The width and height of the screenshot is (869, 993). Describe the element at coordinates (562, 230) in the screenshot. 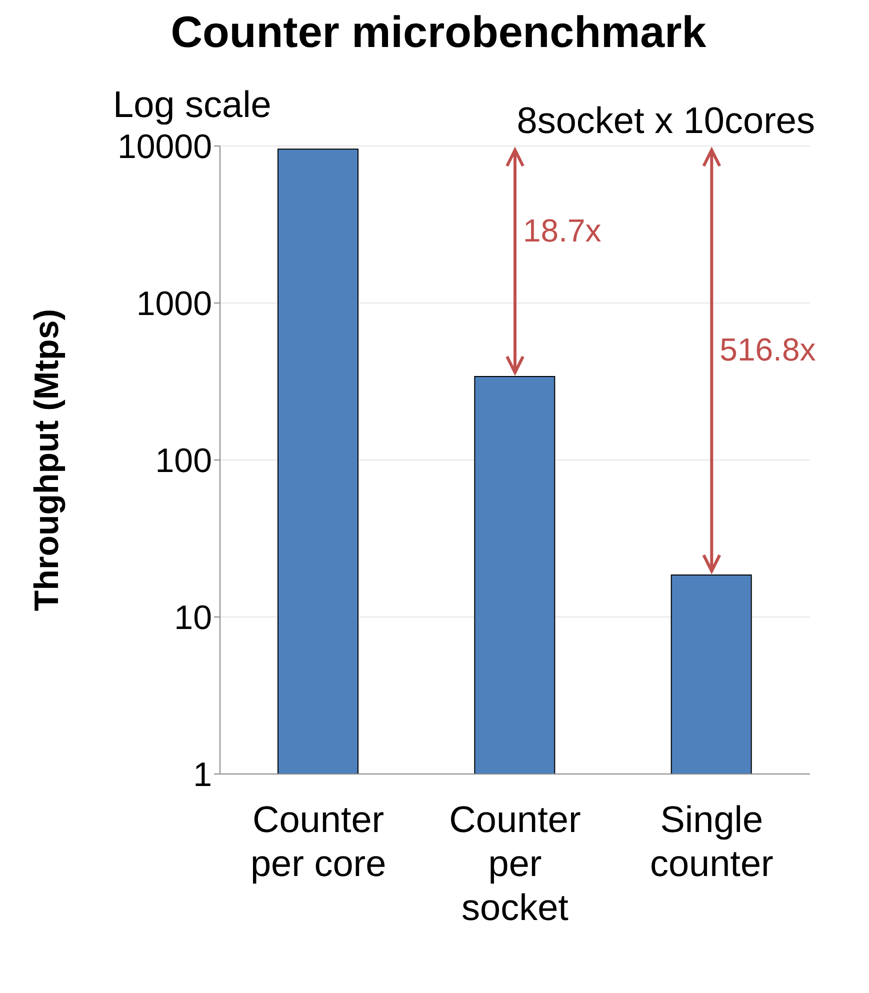

I see `annotation: 18.7x` at that location.